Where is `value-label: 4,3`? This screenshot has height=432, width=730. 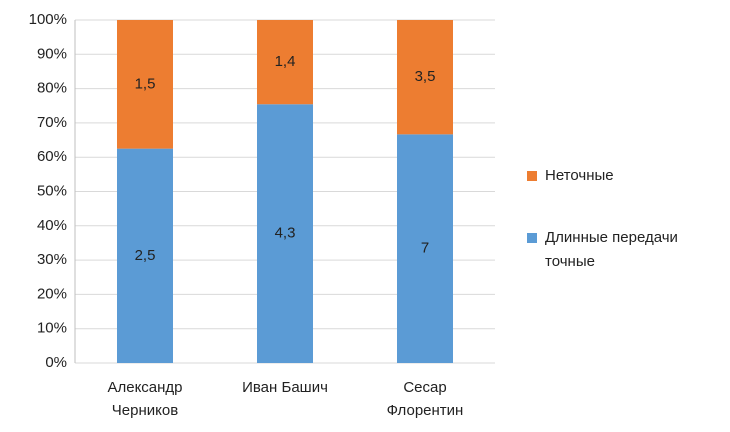 value-label: 4,3 is located at coordinates (285, 233).